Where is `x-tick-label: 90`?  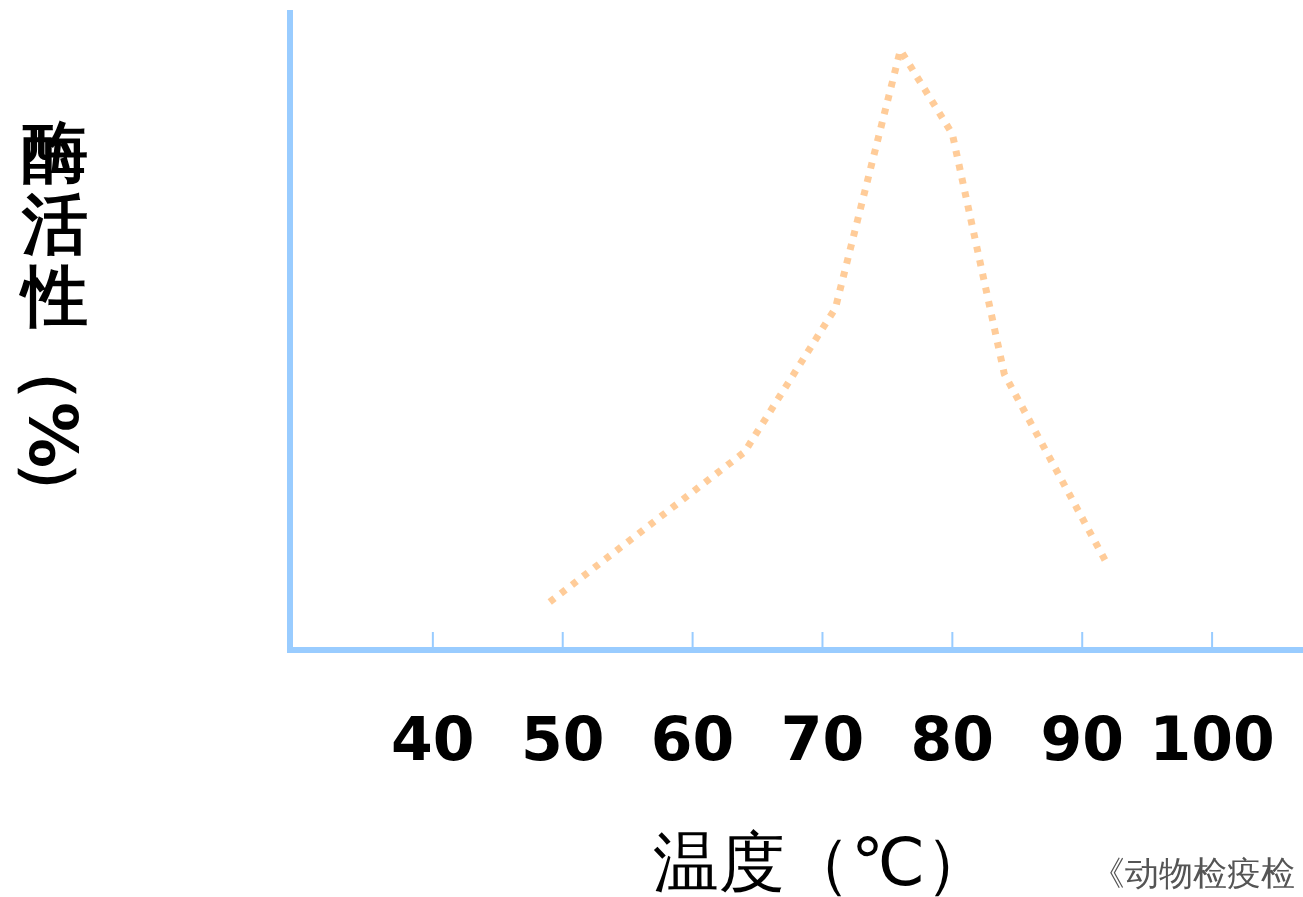
x-tick-label: 90 is located at coordinates (1082, 739).